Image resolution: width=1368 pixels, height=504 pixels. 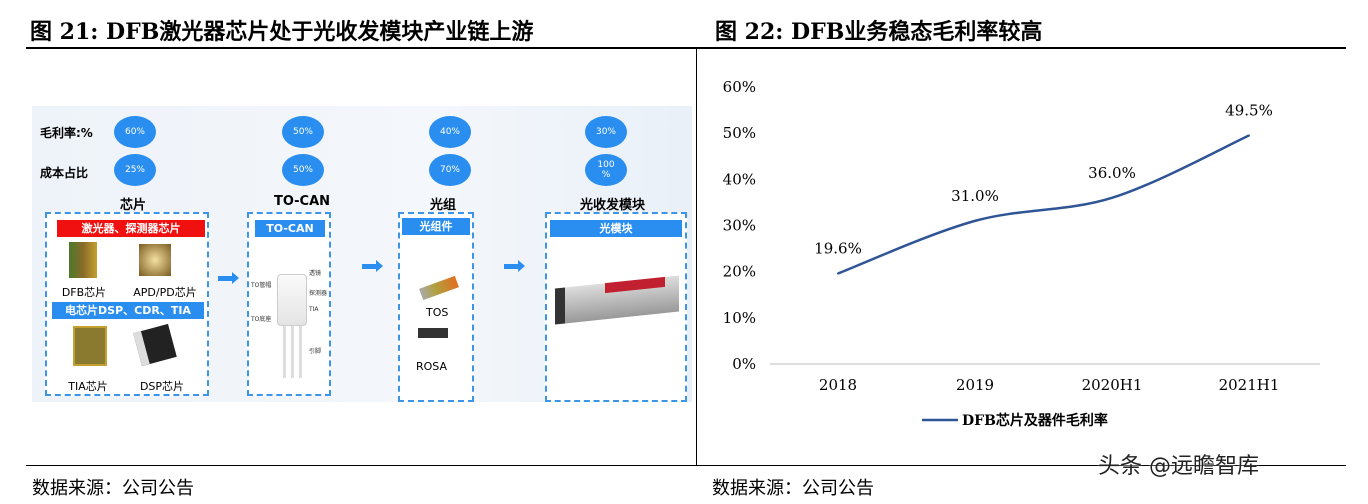 What do you see at coordinates (739, 318) in the screenshot?
I see `y-tick-label: 10%` at bounding box center [739, 318].